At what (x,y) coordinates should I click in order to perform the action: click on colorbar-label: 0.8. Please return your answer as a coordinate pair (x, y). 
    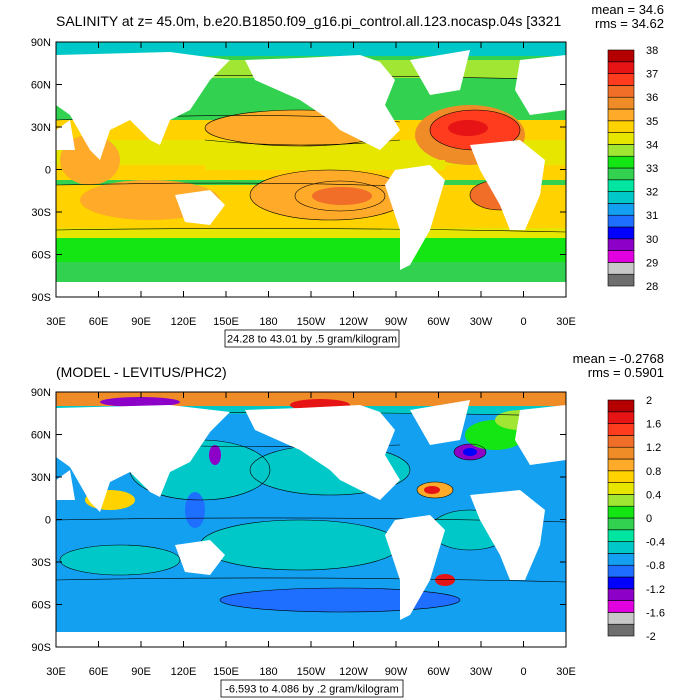
    Looking at the image, I should click on (653, 472).